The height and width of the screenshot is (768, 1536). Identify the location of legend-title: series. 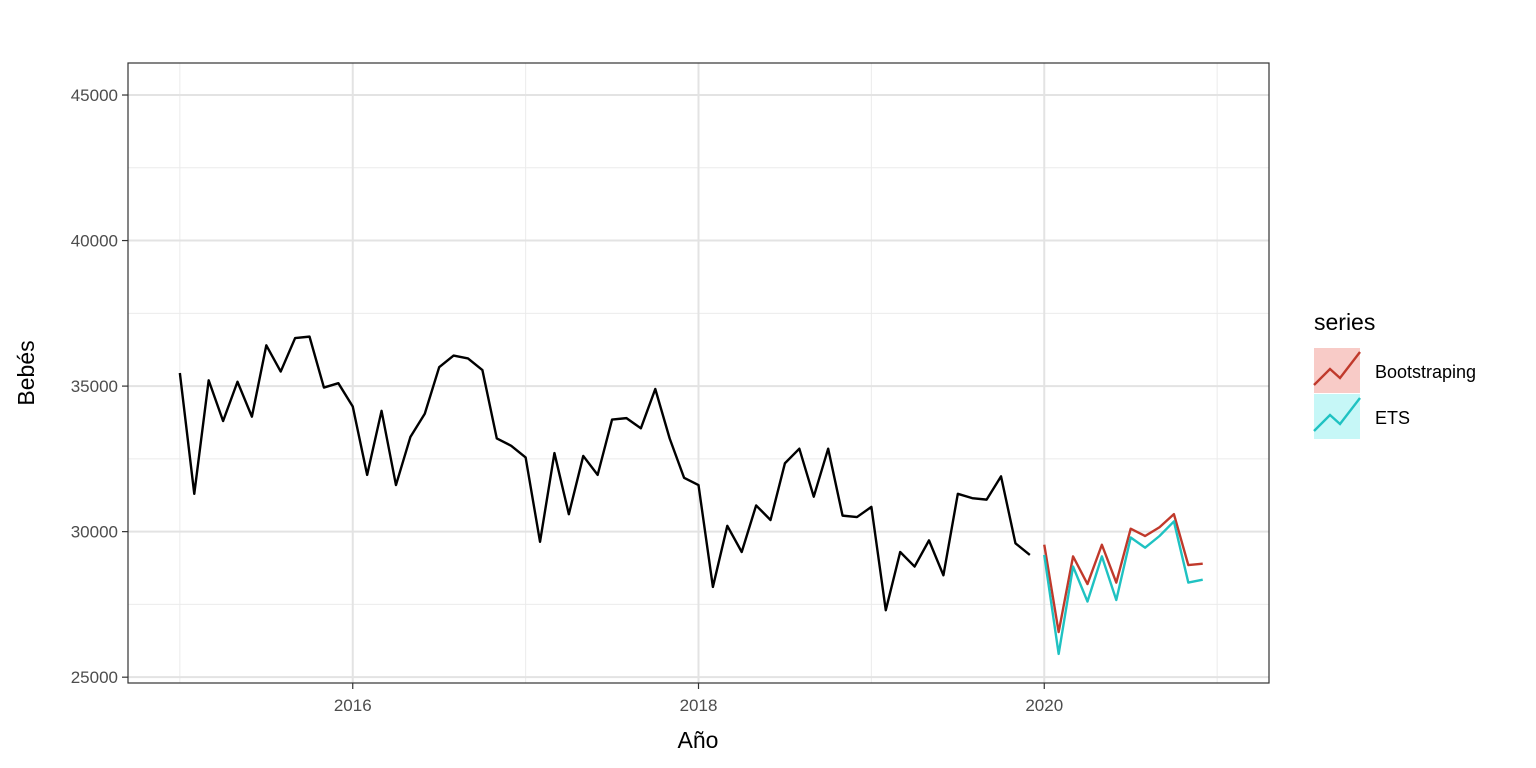
(1344, 322).